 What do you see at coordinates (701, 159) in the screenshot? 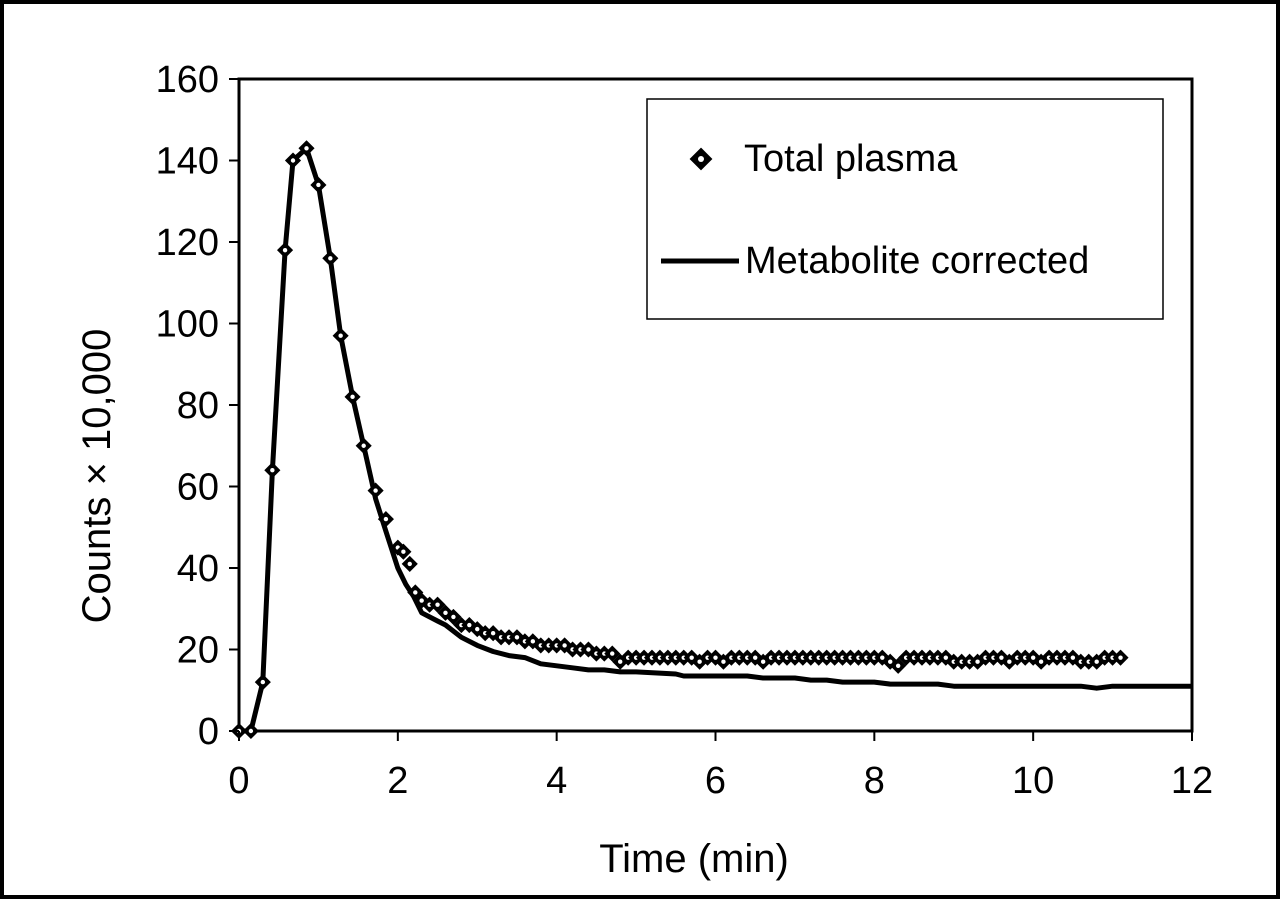
I see `legend-marker-center` at bounding box center [701, 159].